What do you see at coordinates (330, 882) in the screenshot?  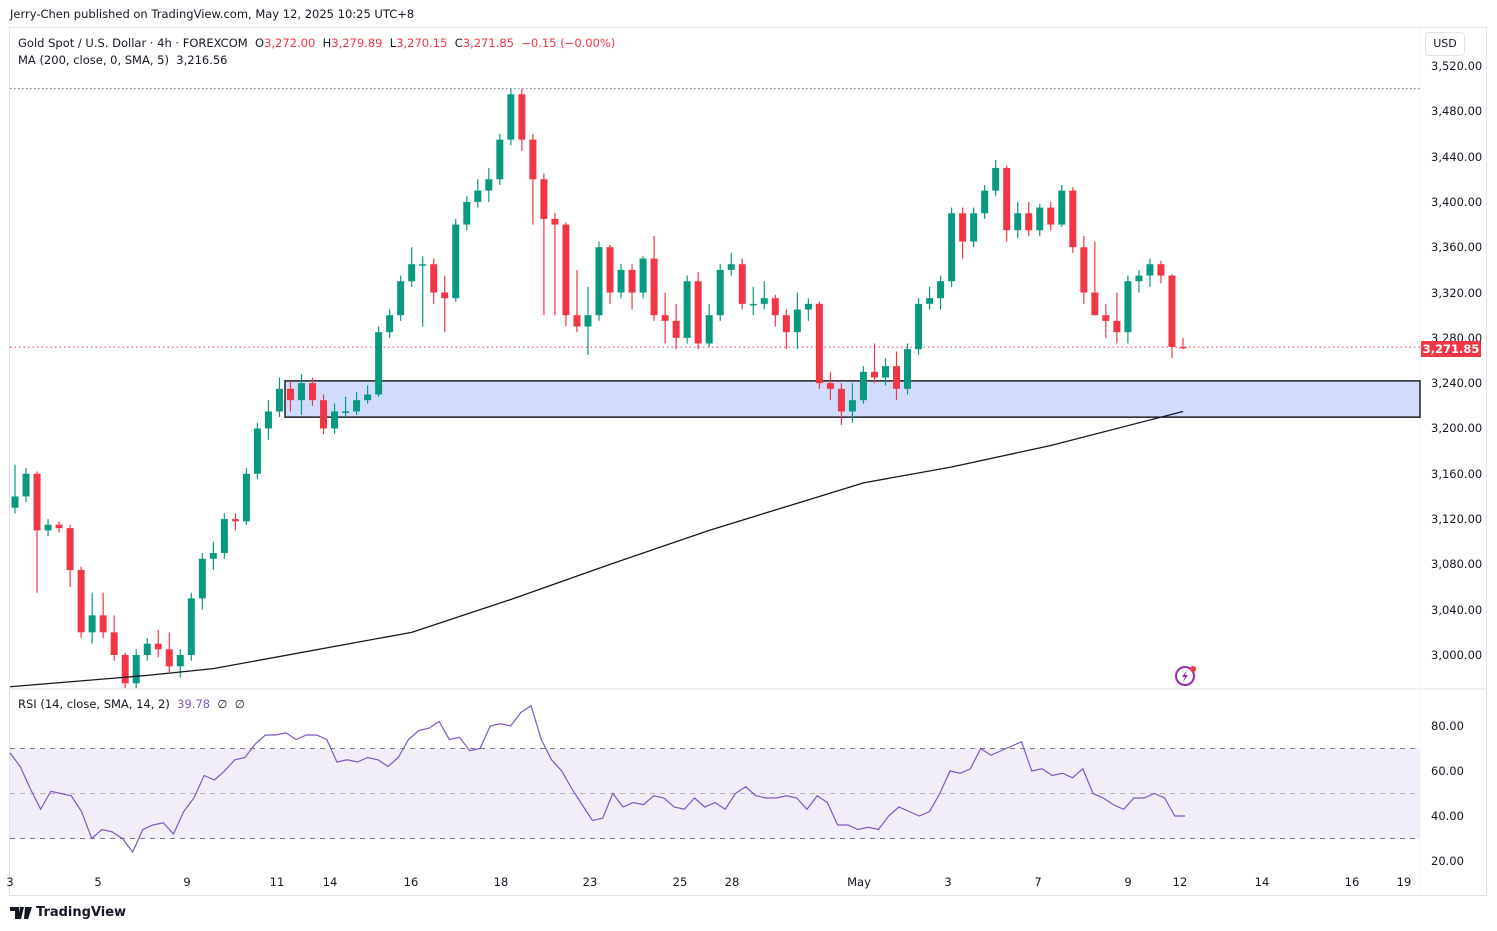 I see `time-tick: 14` at bounding box center [330, 882].